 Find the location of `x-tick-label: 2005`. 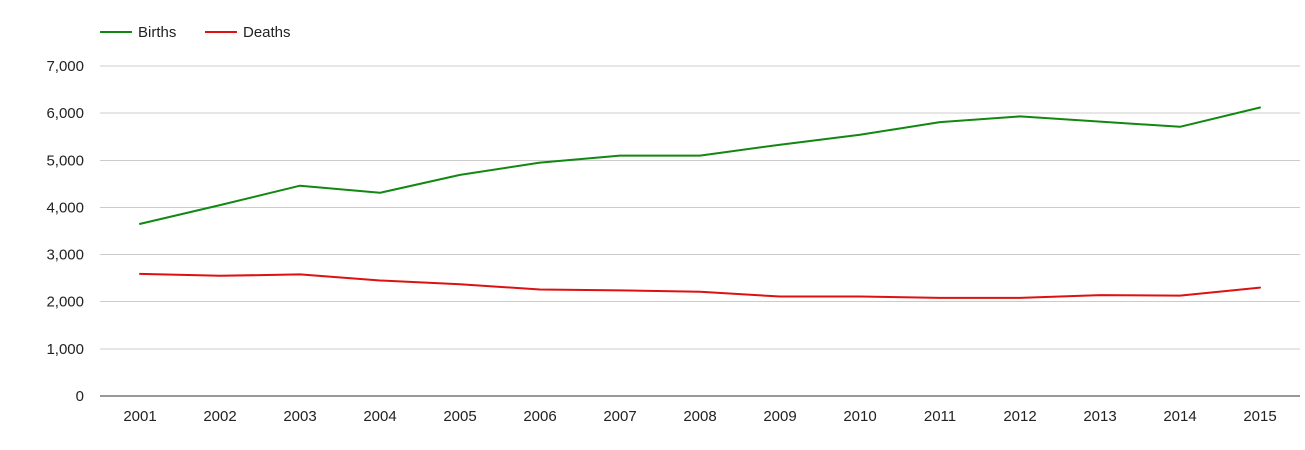

x-tick-label: 2005 is located at coordinates (459, 416).